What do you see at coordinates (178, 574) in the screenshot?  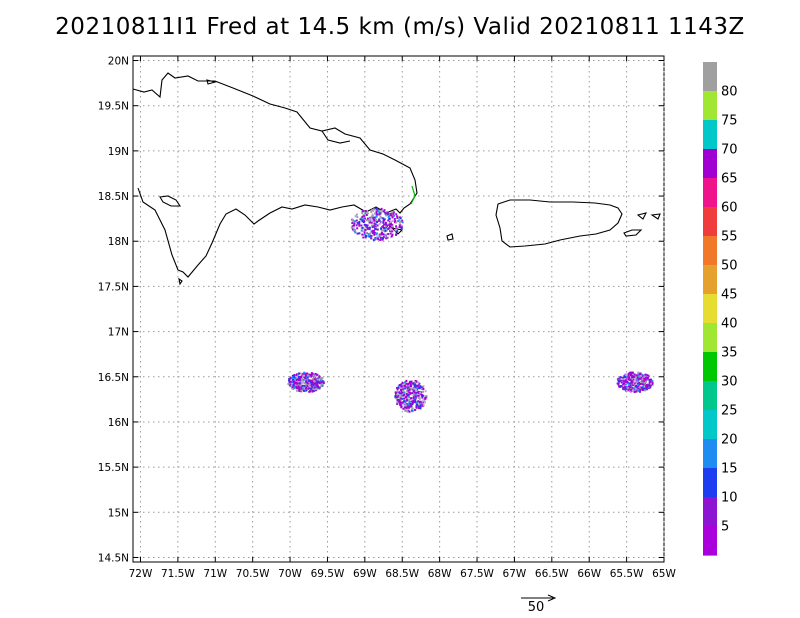 I see `x-tick-label: 71.5W` at bounding box center [178, 574].